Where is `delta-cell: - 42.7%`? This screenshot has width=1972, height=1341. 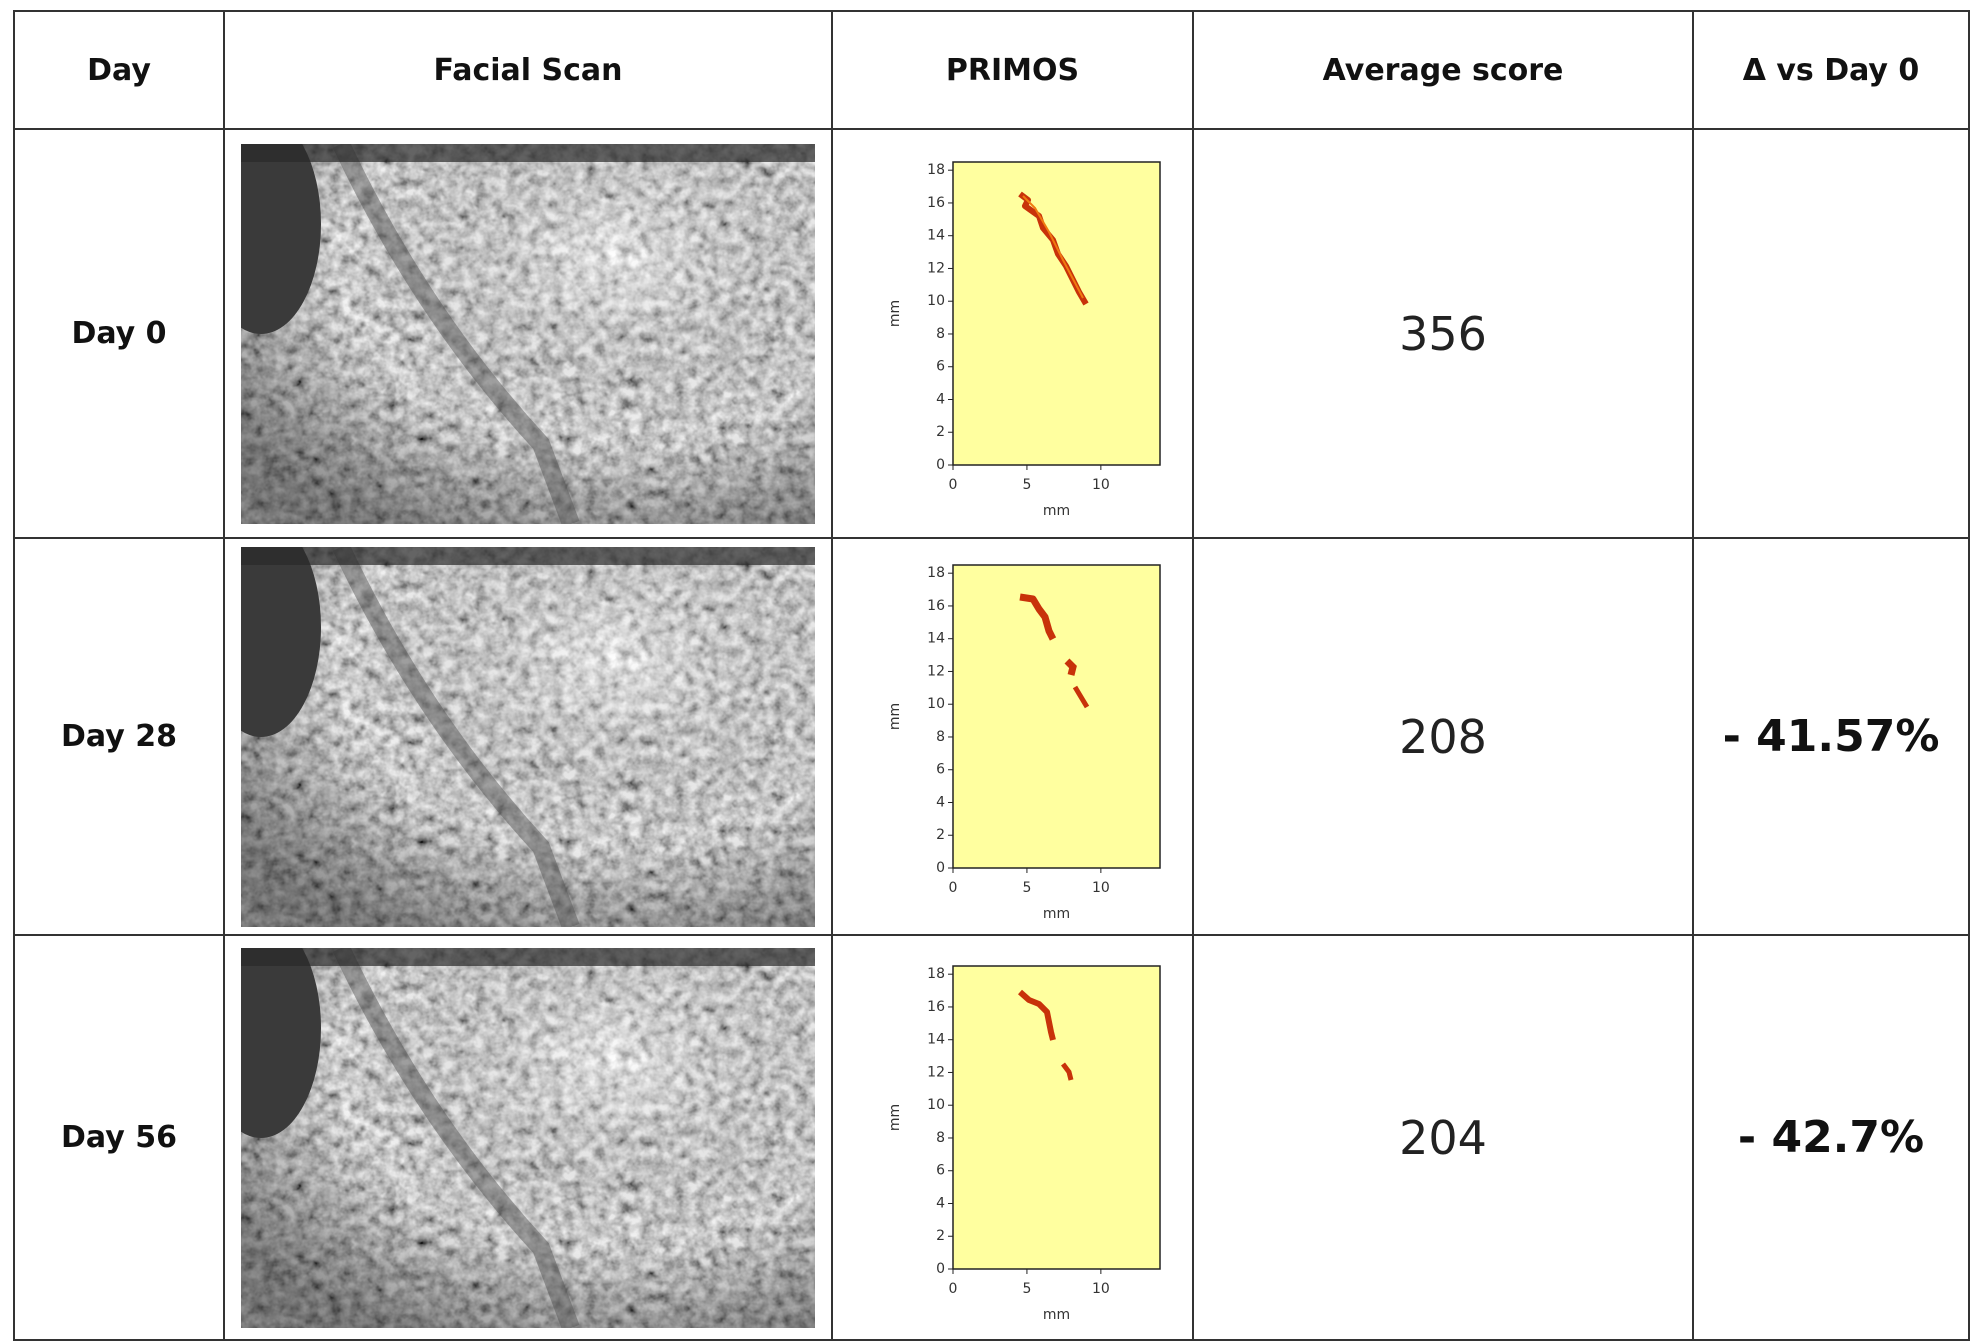 delta-cell: - 42.7% is located at coordinates (1831, 1137).